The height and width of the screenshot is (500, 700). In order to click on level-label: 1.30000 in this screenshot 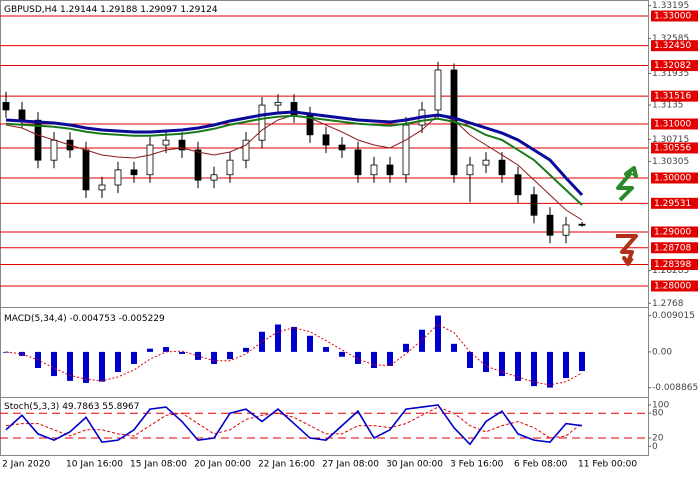, I will do `click(672, 178)`.